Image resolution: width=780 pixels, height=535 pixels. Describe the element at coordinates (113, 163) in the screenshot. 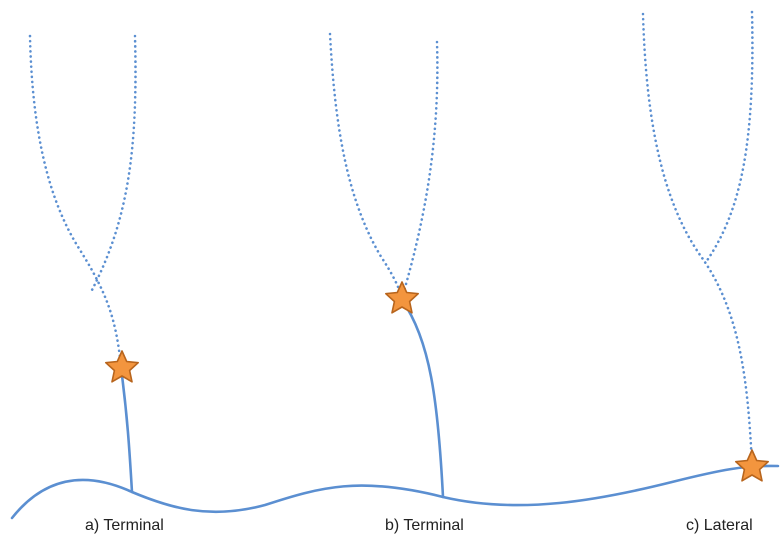

I see `panel-a-dotted-right` at that location.